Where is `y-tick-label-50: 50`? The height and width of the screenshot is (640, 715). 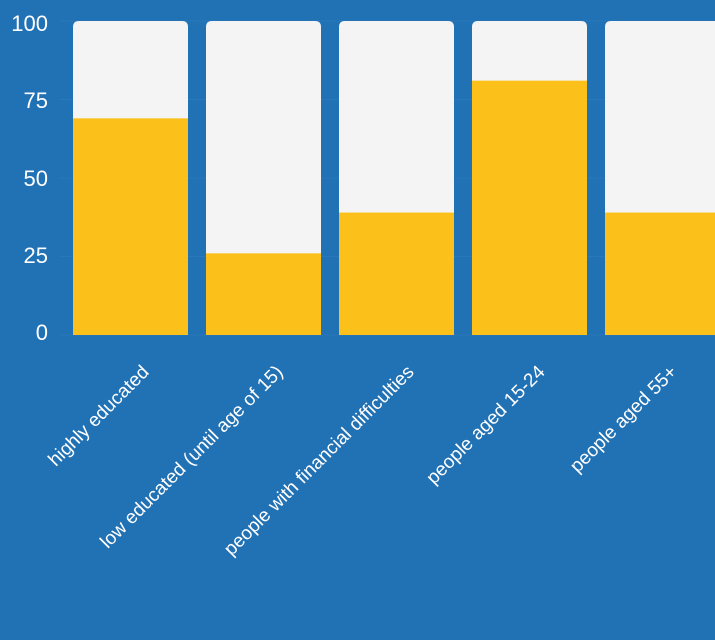 y-tick-label-50: 50 is located at coordinates (36, 178).